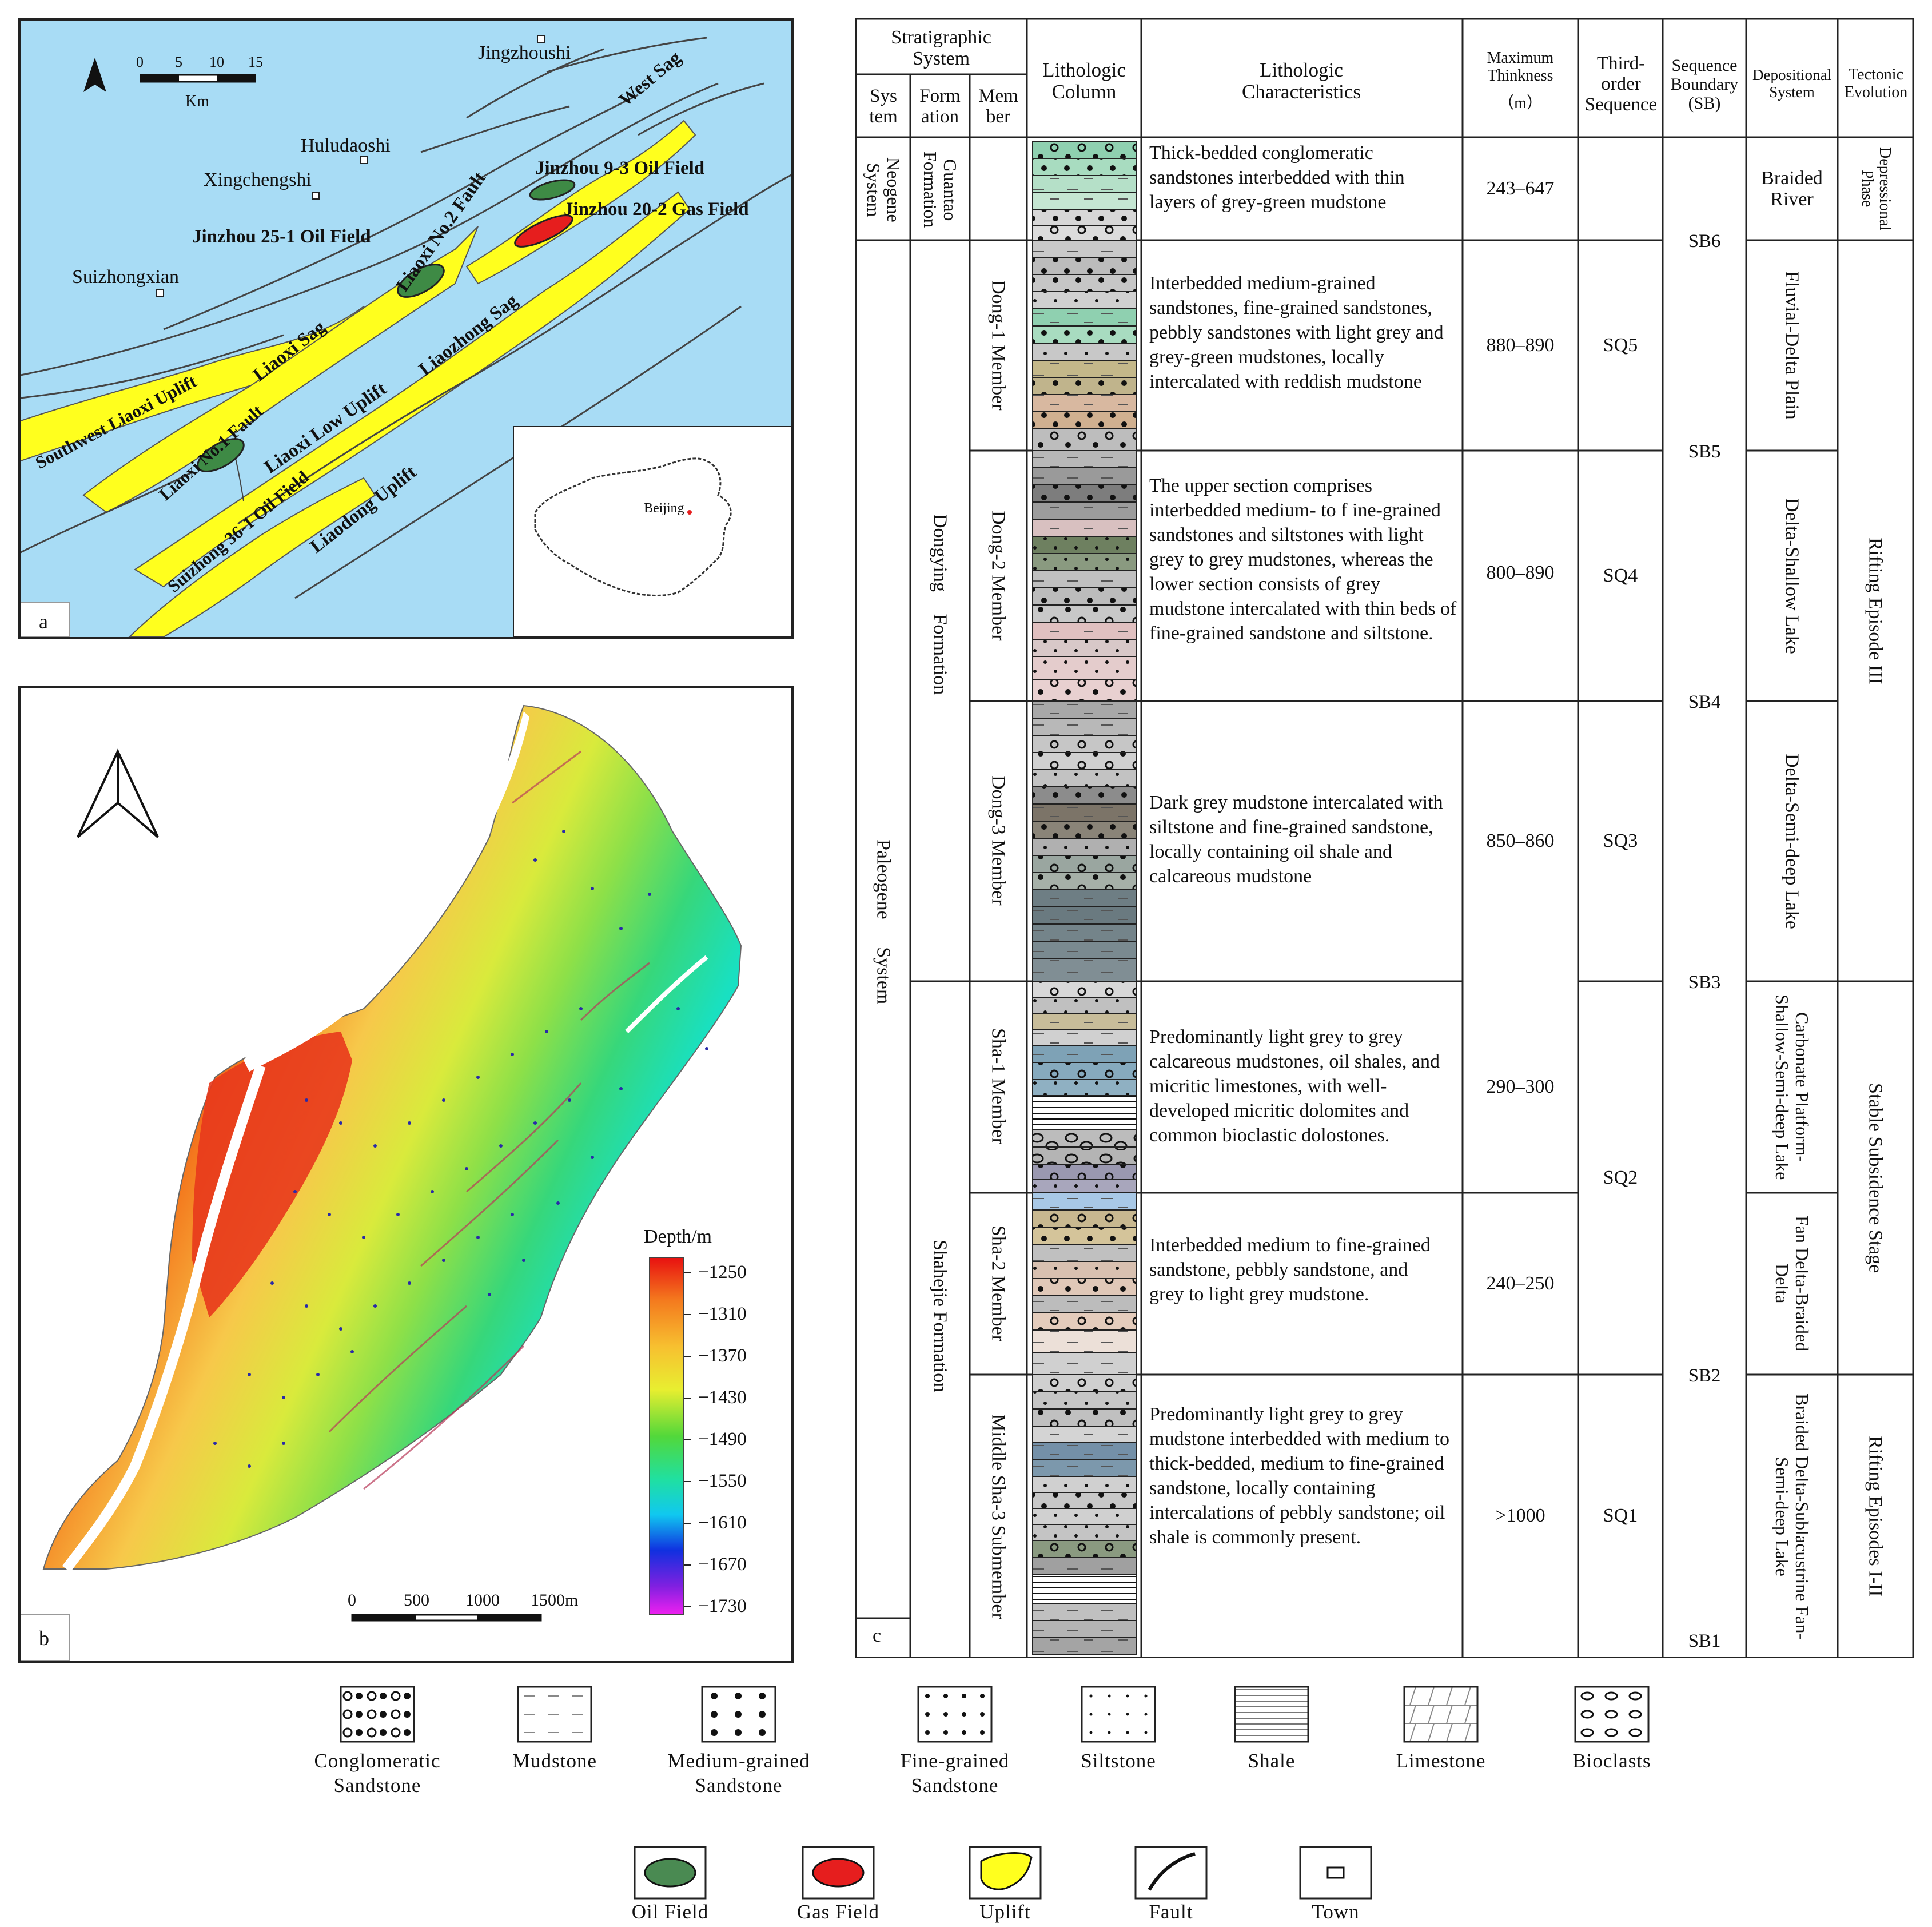 The image size is (1932, 1927). What do you see at coordinates (1792, 188) in the screenshot?
I see `dep-braided-river: Braided River` at bounding box center [1792, 188].